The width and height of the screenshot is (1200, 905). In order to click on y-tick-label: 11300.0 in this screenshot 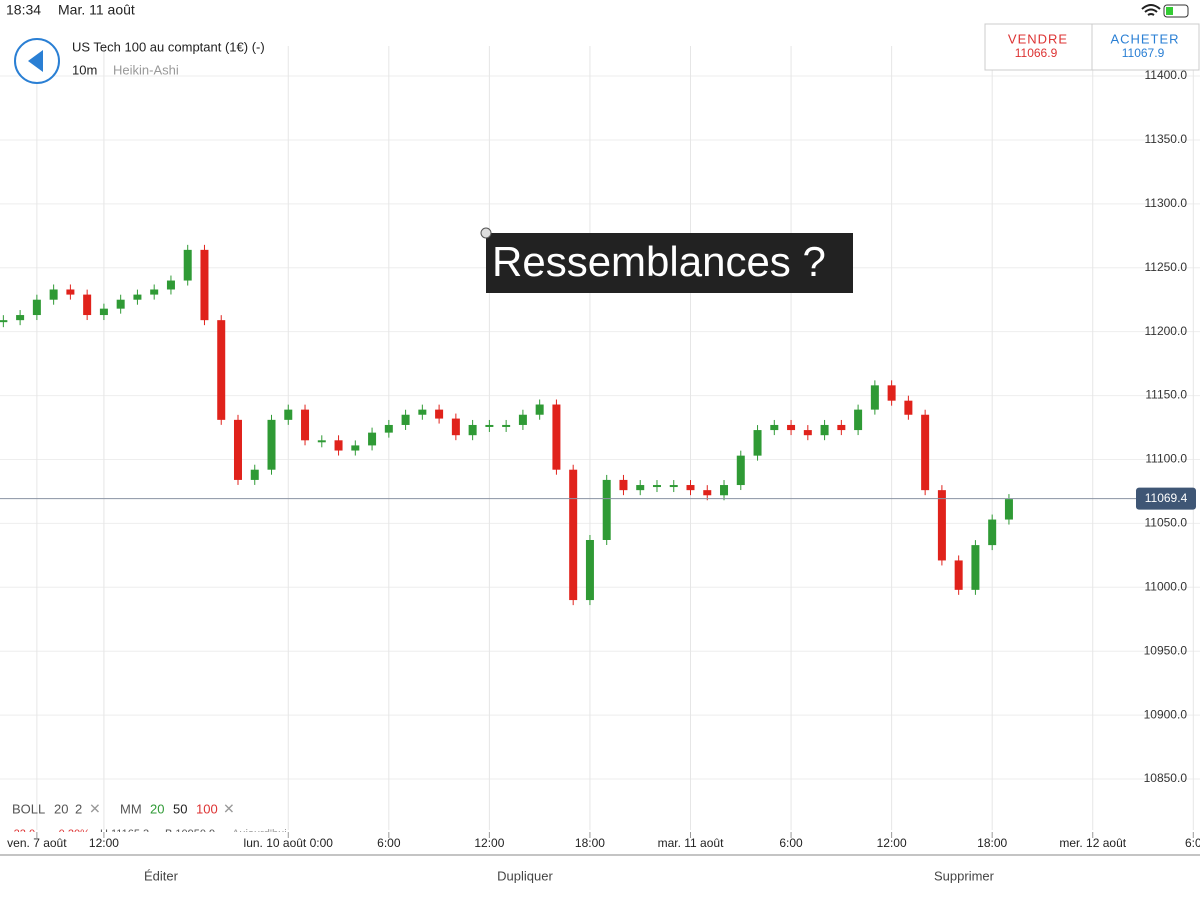, I will do `click(1166, 203)`.